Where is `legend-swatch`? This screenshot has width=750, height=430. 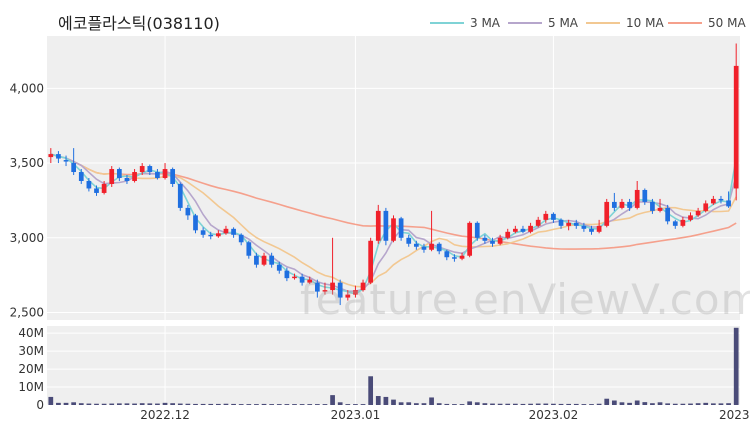 legend-swatch is located at coordinates (525, 23).